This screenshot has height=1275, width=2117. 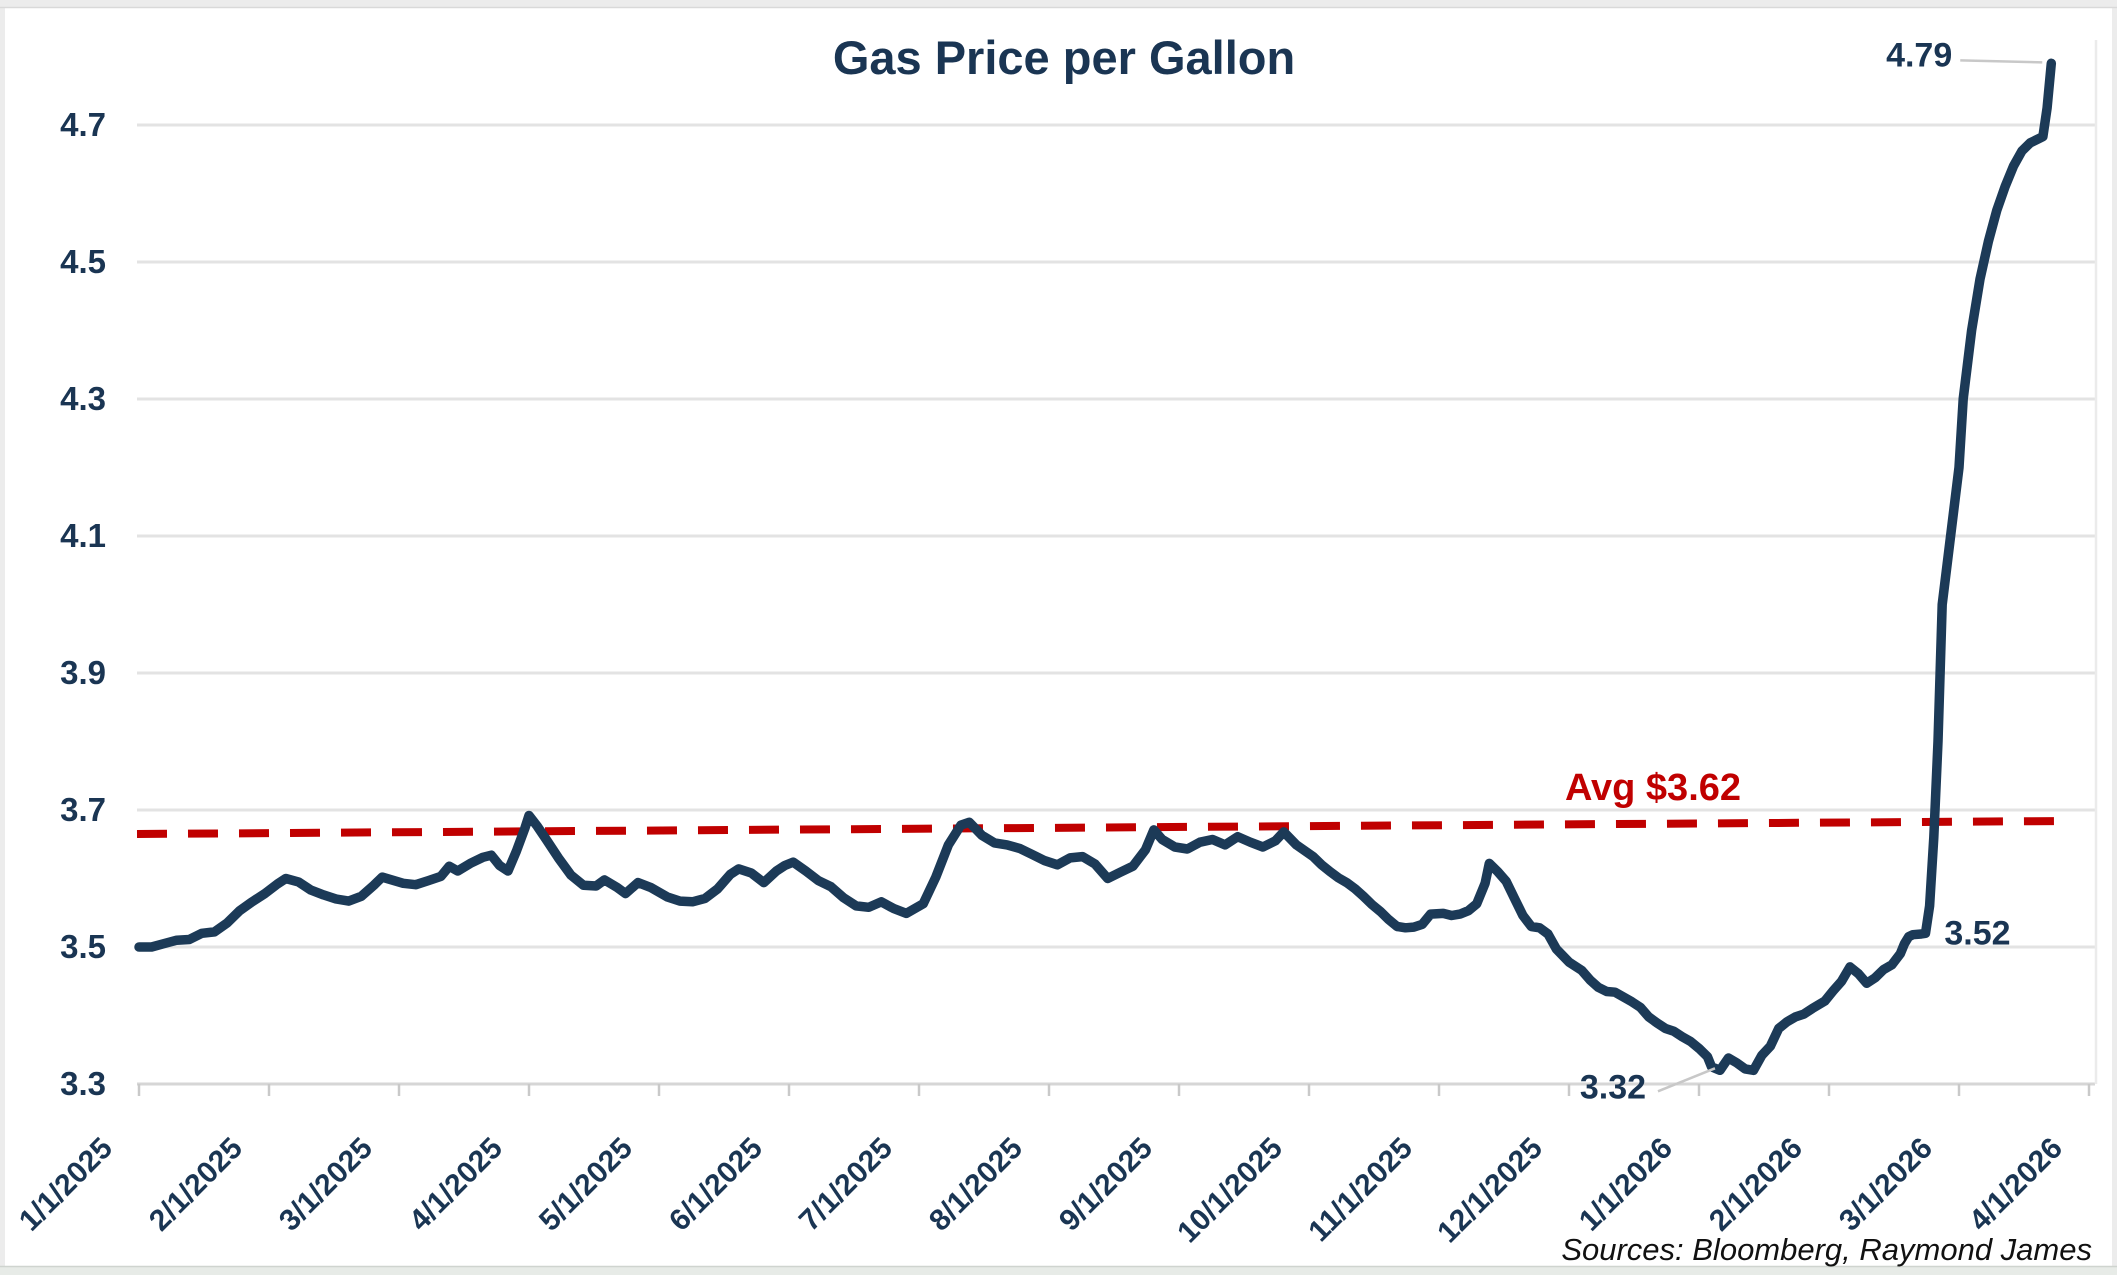 I want to click on source-note: Sources: Bloomberg, Raymond James, so click(x=1826, y=1249).